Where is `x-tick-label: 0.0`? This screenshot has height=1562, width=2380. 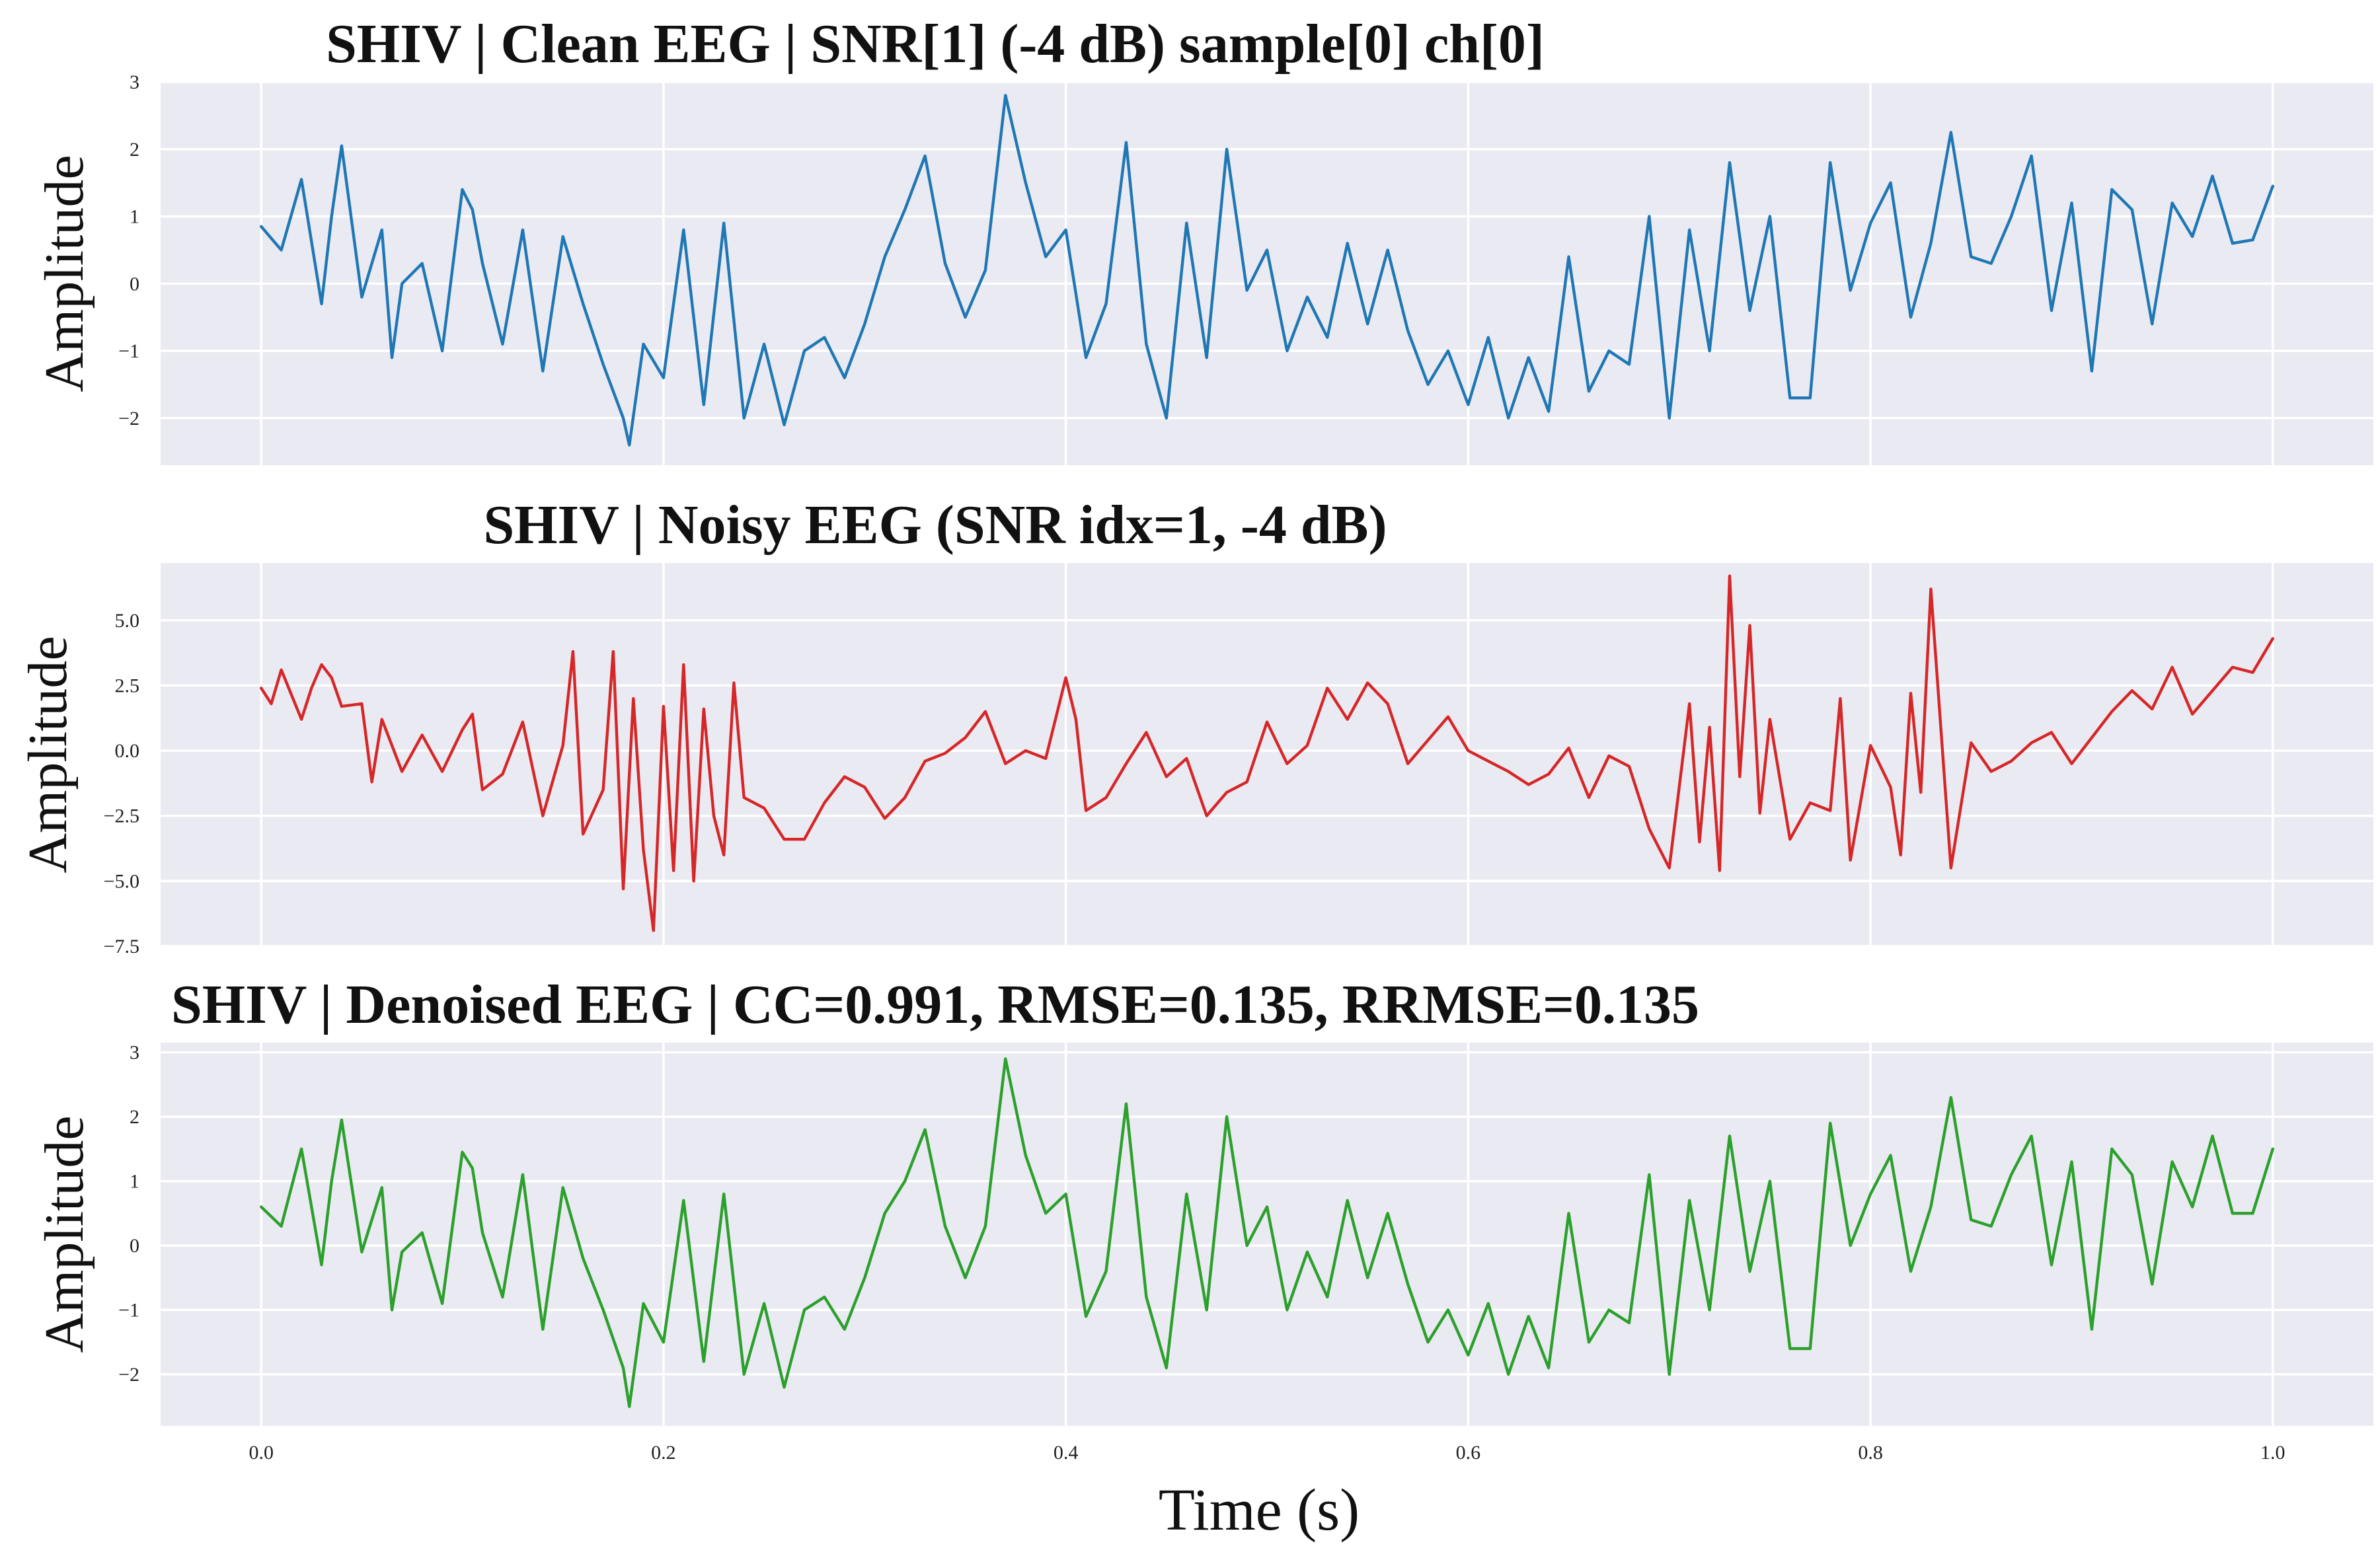 x-tick-label: 0.0 is located at coordinates (261, 1453).